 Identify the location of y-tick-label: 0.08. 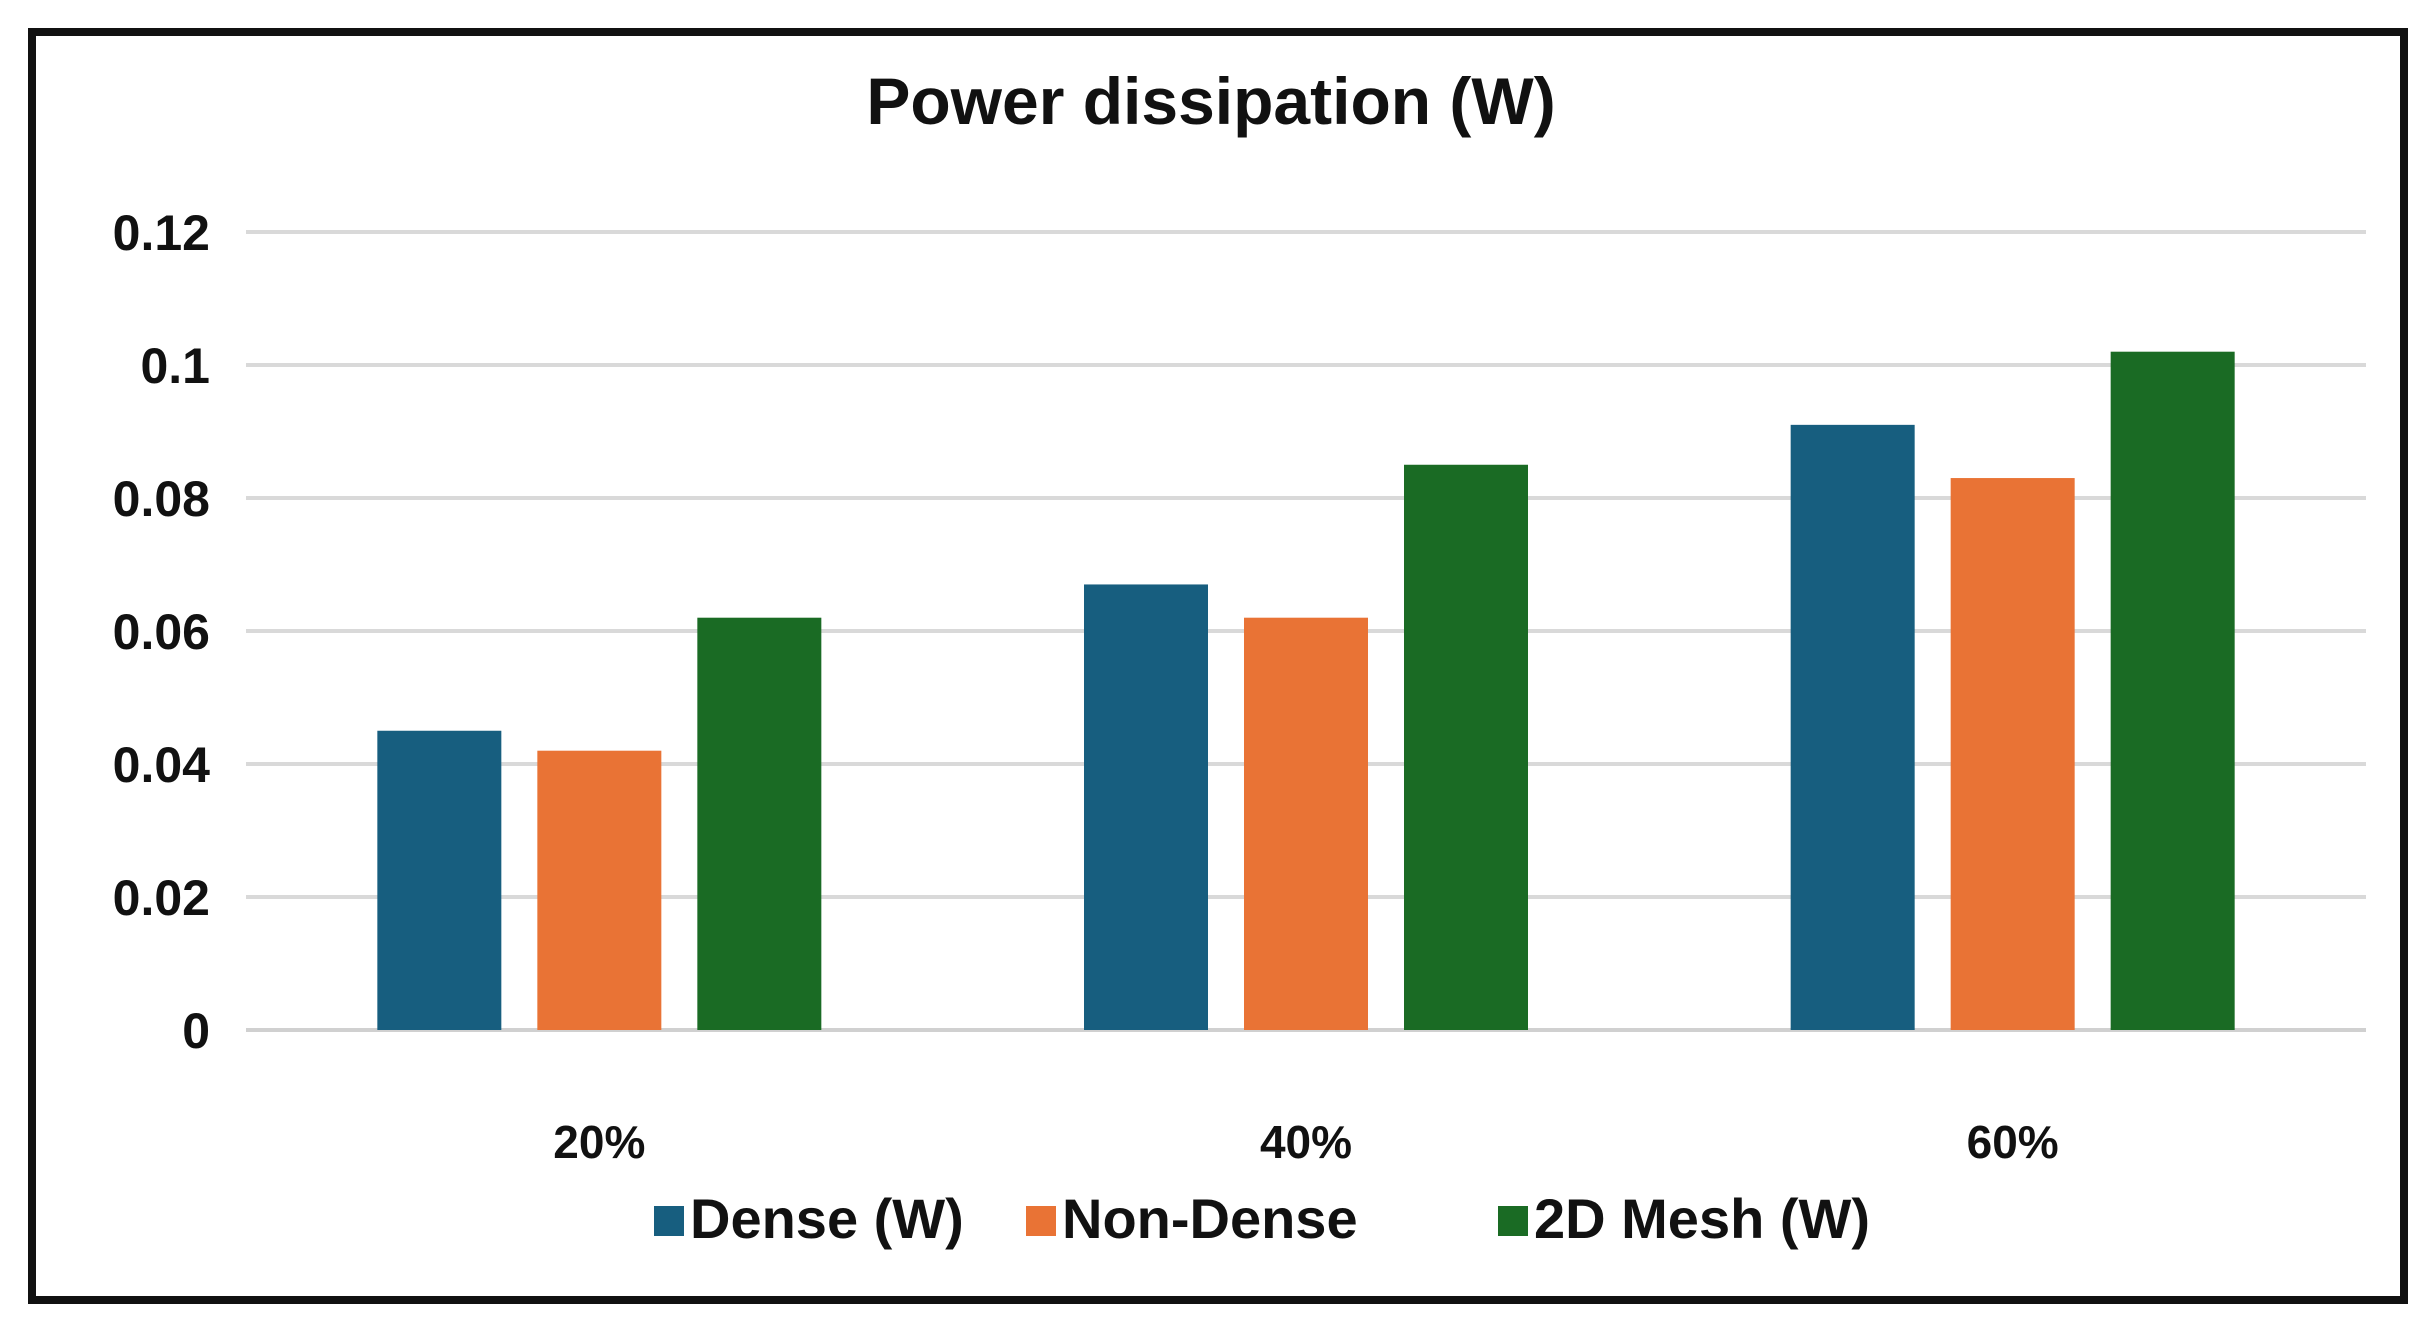
(161, 499).